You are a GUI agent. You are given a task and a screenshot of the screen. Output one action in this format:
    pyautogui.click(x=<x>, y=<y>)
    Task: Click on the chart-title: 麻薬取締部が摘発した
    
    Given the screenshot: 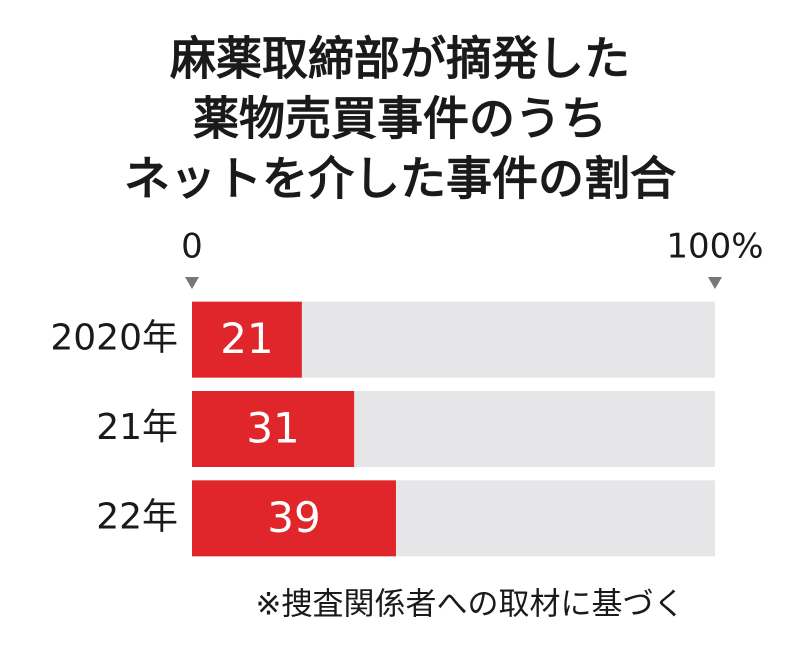 What is the action you would take?
    pyautogui.click(x=400, y=59)
    